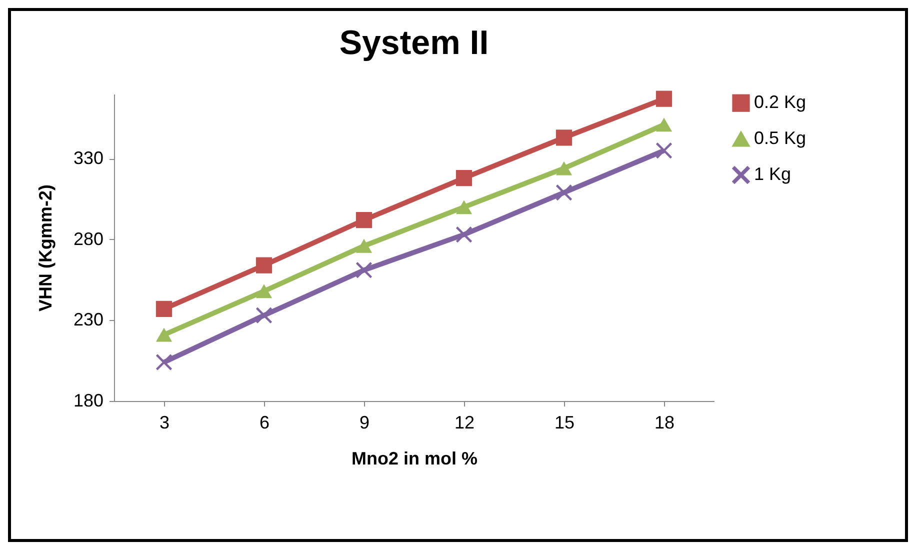 This screenshot has width=920, height=550. I want to click on x-tick-label: 15, so click(564, 422).